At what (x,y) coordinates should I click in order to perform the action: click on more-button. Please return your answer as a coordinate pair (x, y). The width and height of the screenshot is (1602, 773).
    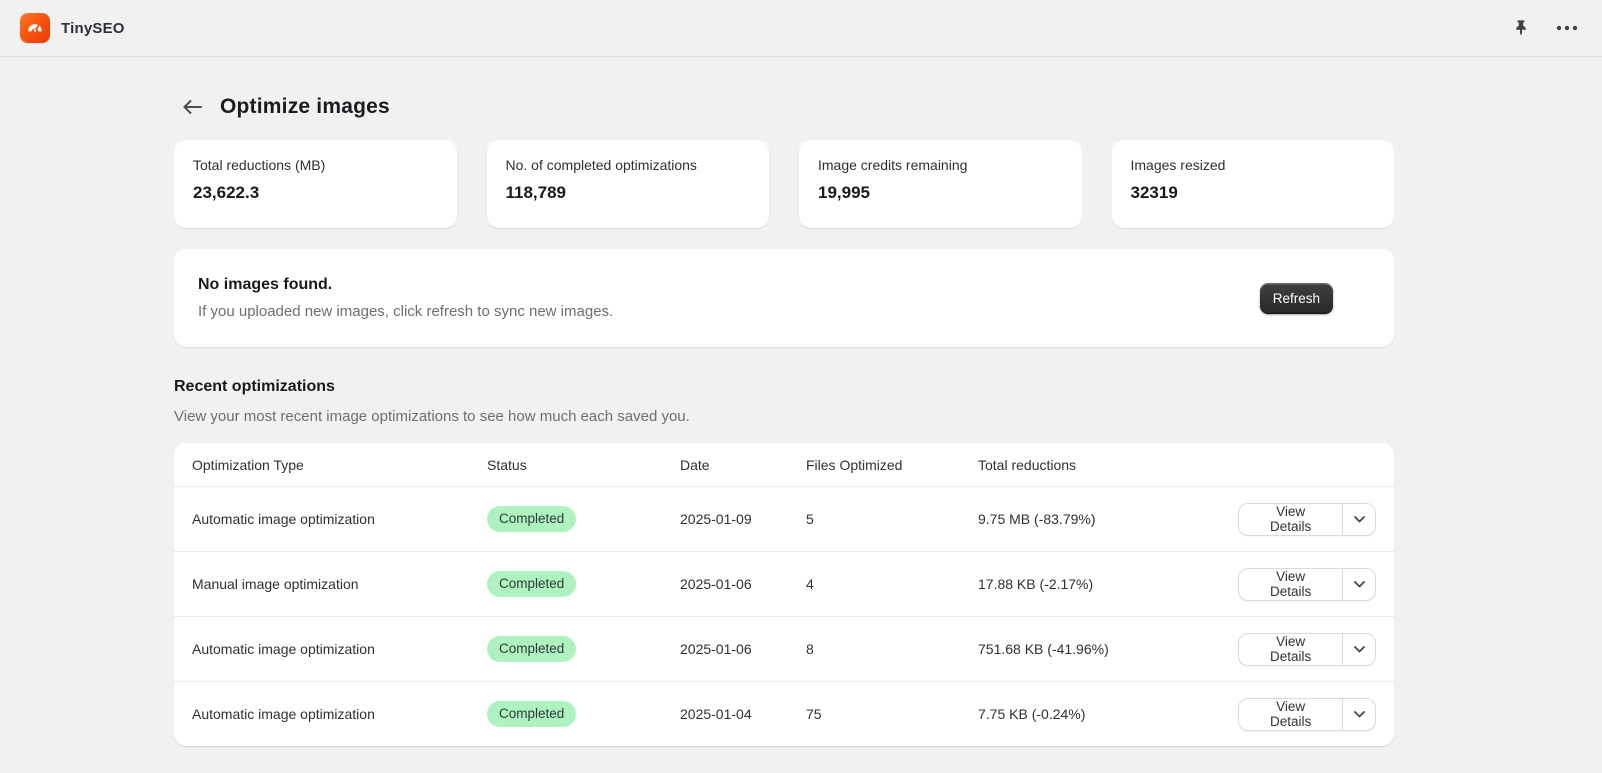
    Looking at the image, I should click on (1567, 28).